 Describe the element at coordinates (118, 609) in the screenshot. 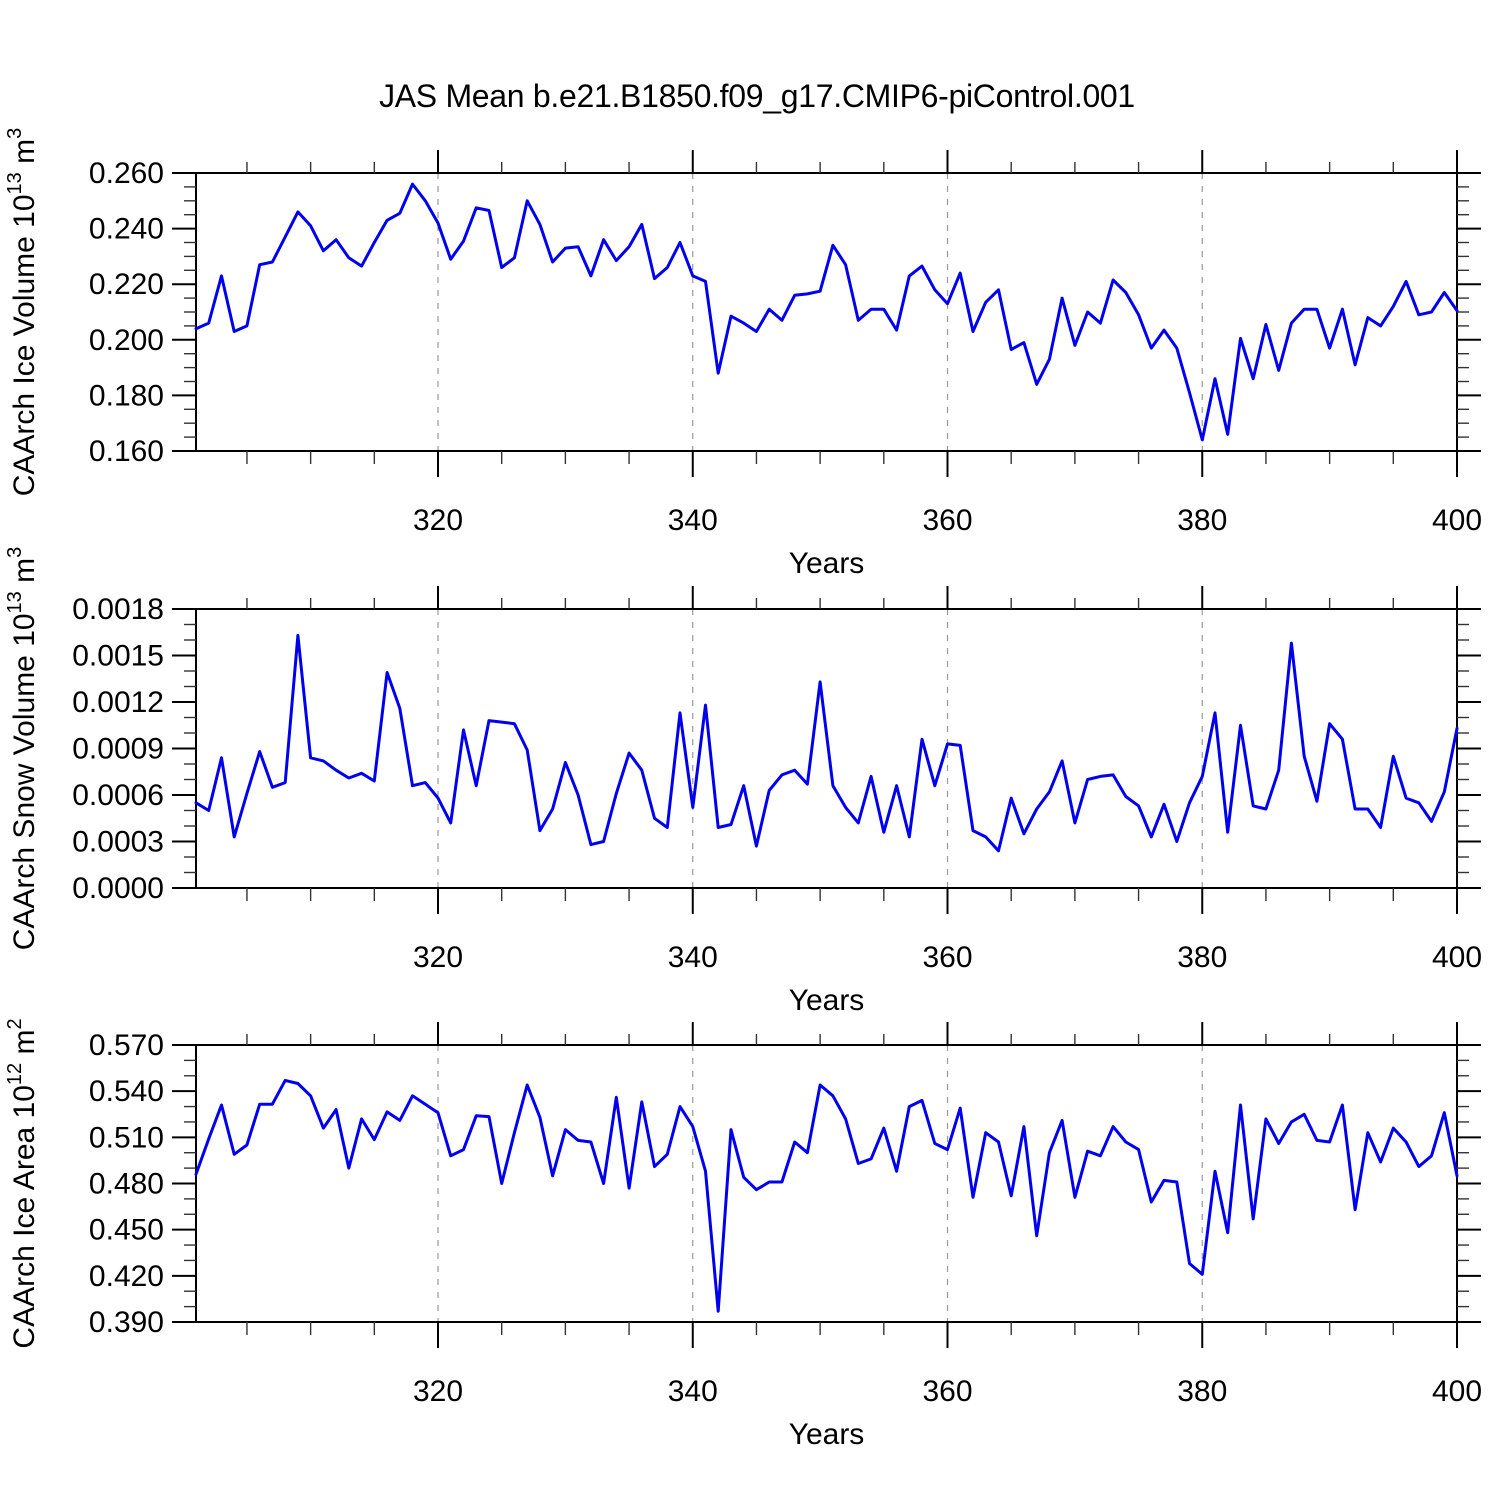

I see `svg-text: 0.0018` at that location.